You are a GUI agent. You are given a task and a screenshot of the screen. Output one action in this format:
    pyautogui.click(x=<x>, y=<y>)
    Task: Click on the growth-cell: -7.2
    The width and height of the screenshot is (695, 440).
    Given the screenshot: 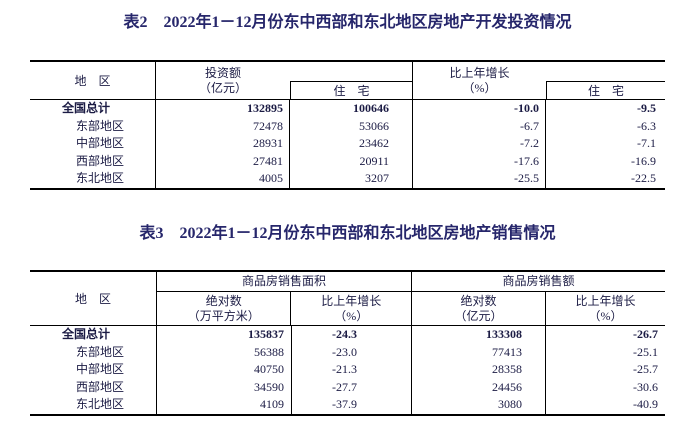 What is the action you would take?
    pyautogui.click(x=479, y=144)
    